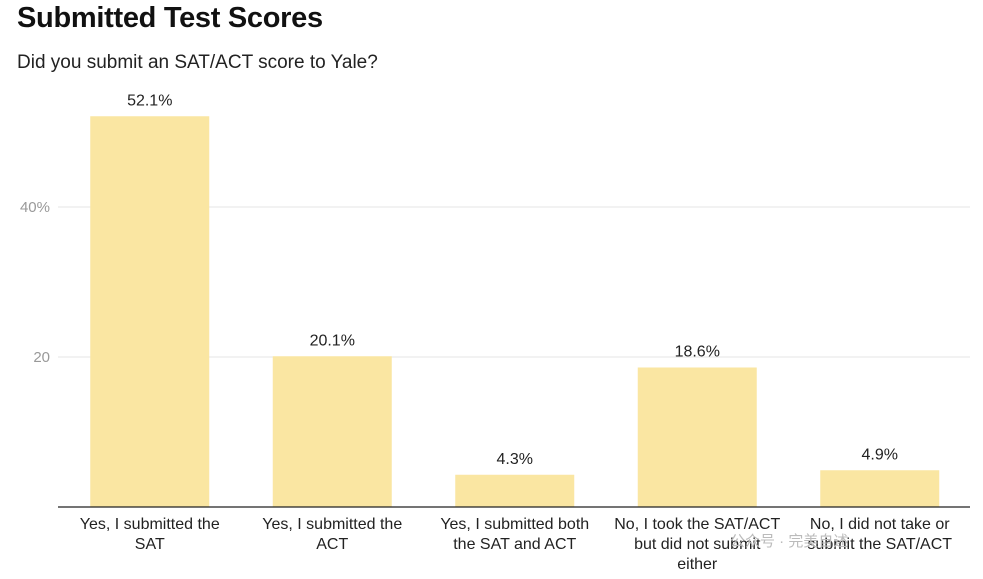 Image resolution: width=983 pixels, height=579 pixels. What do you see at coordinates (35, 207) in the screenshot?
I see `y-tick-label: 40%` at bounding box center [35, 207].